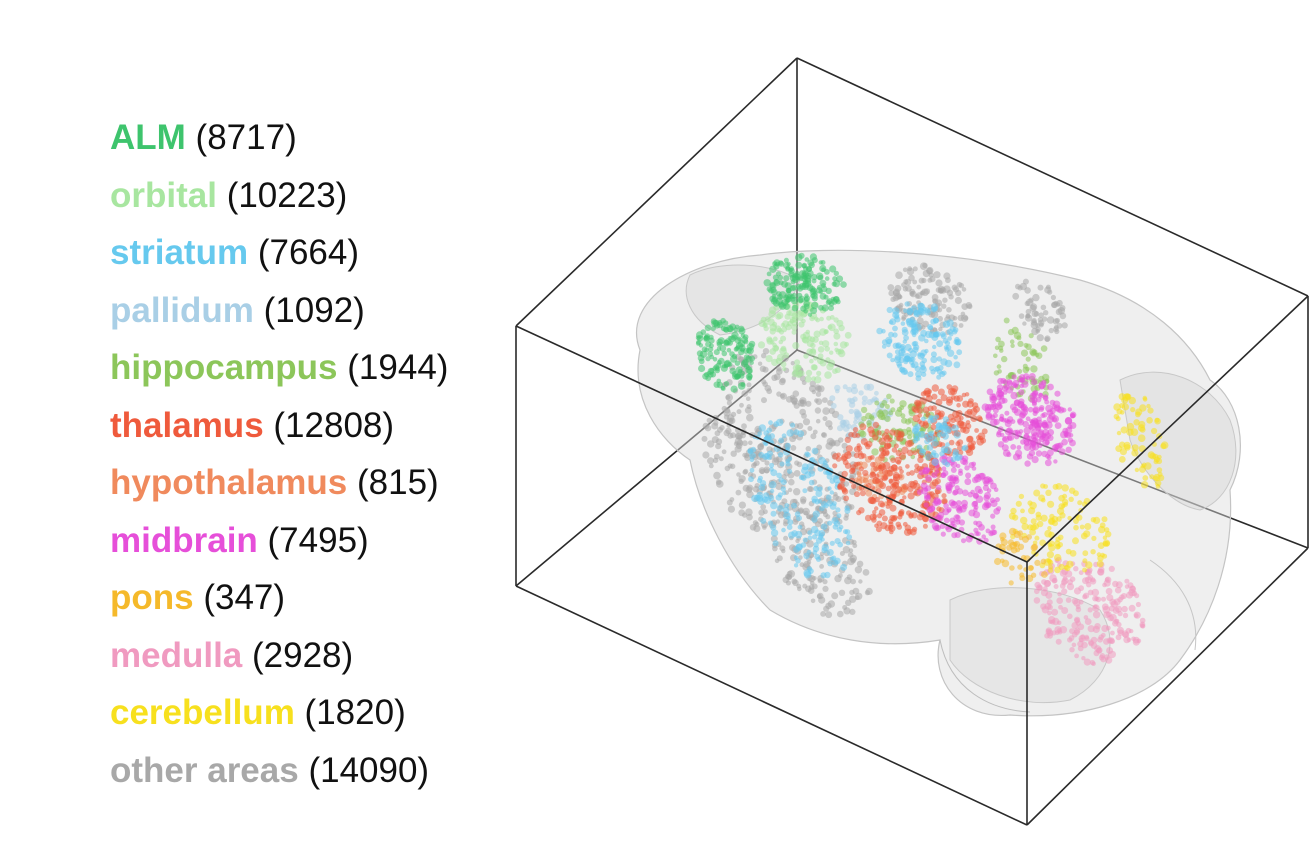 The width and height of the screenshot is (1315, 846). What do you see at coordinates (310, 716) in the screenshot?
I see `legend-item-cerebellum: cerebellum (1820)` at bounding box center [310, 716].